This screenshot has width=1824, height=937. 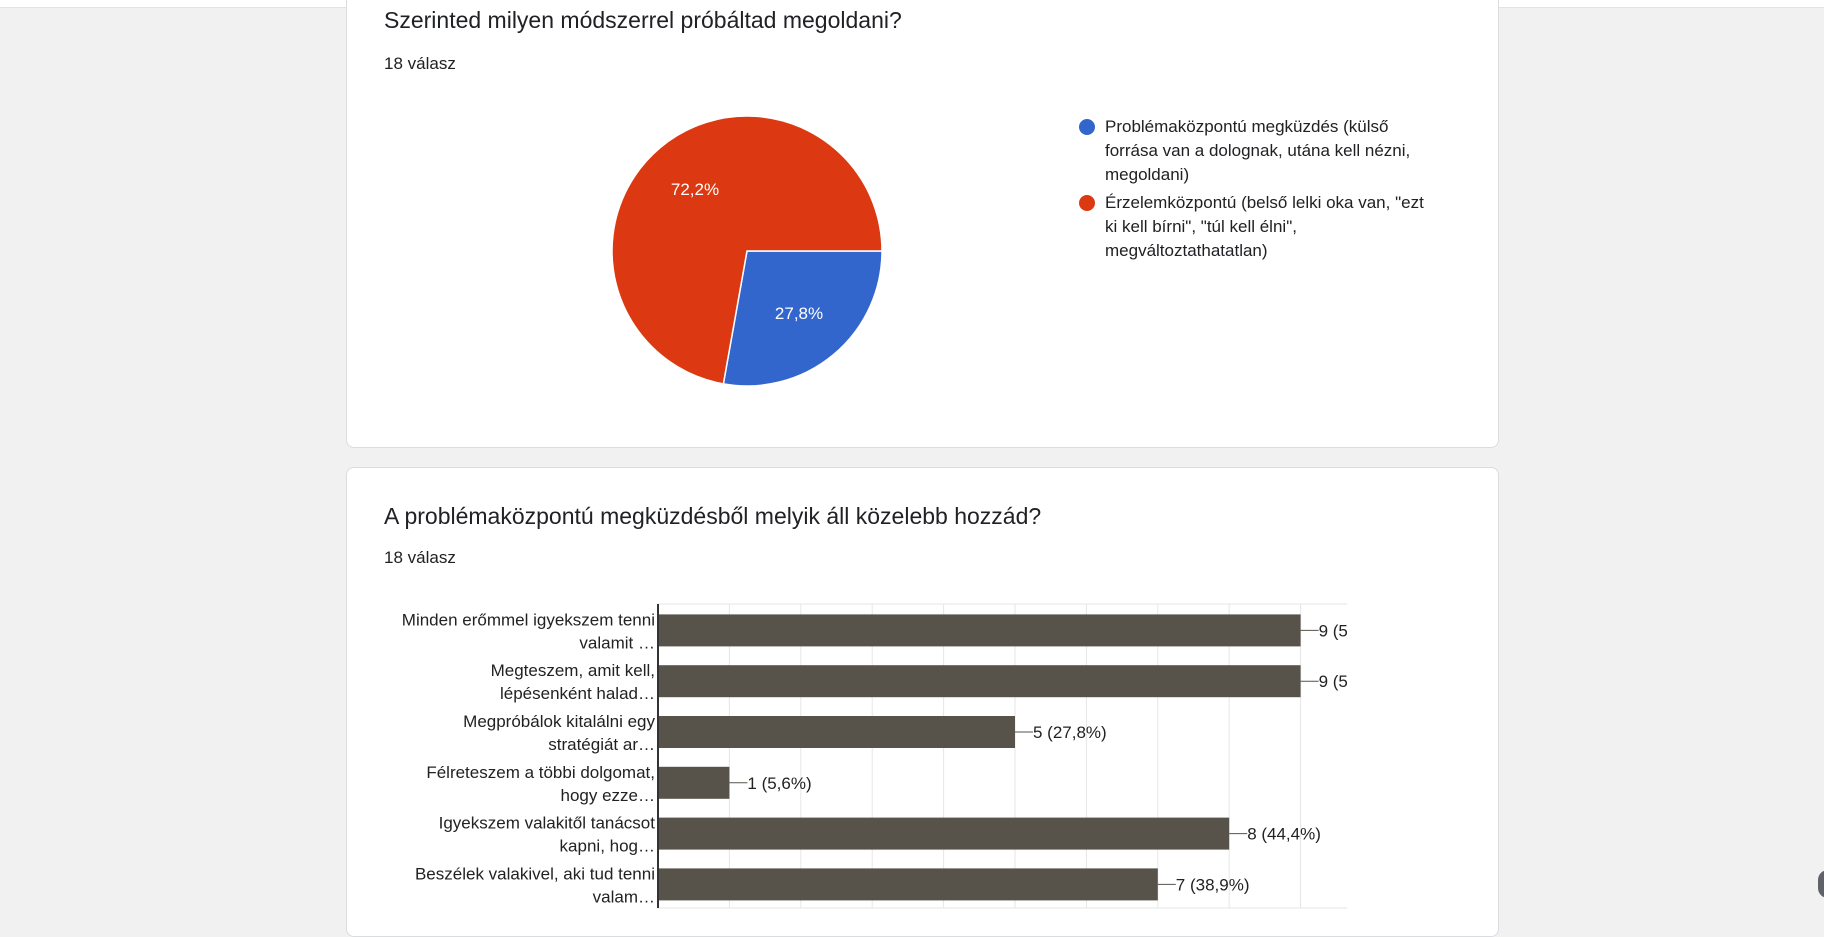 I want to click on pie-data-label: 72,2%, so click(x=695, y=189).